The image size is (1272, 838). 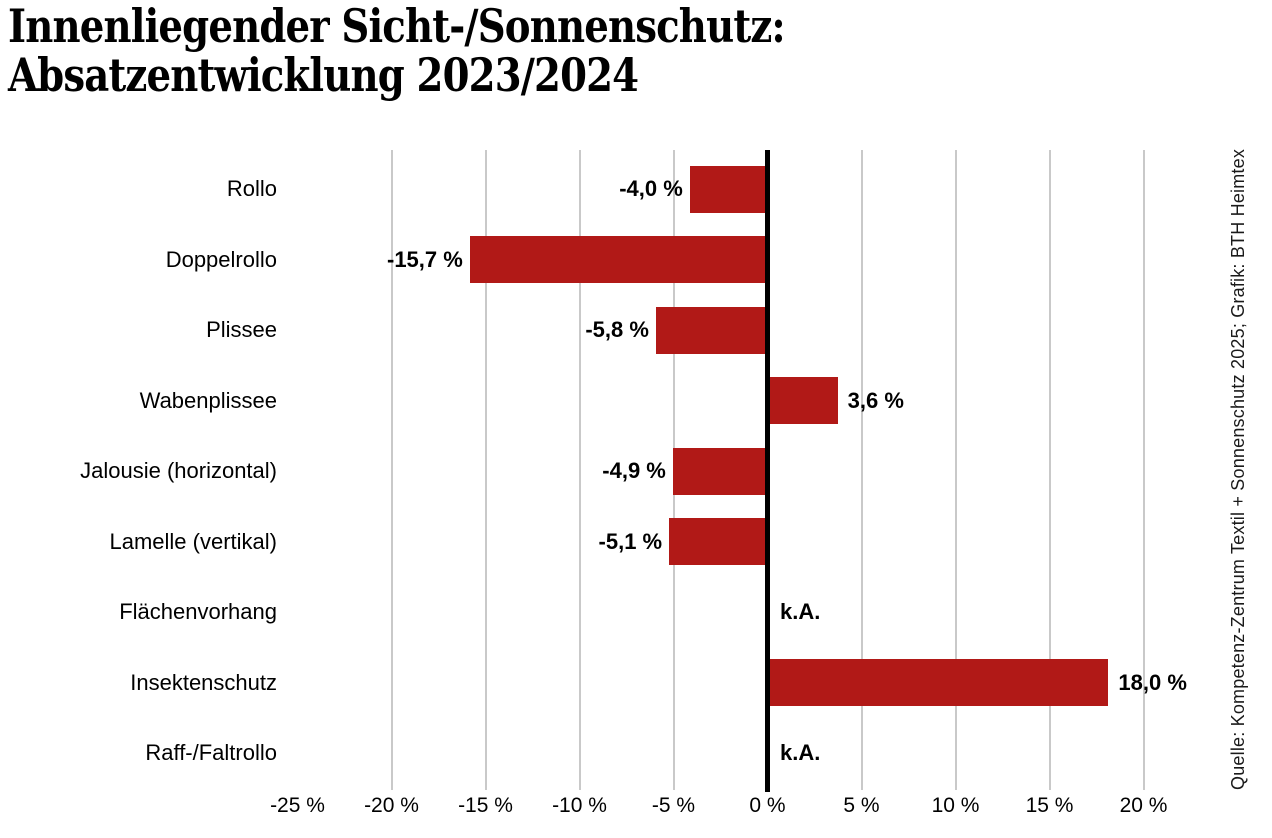 What do you see at coordinates (767, 471) in the screenshot?
I see `zero-axis-line` at bounding box center [767, 471].